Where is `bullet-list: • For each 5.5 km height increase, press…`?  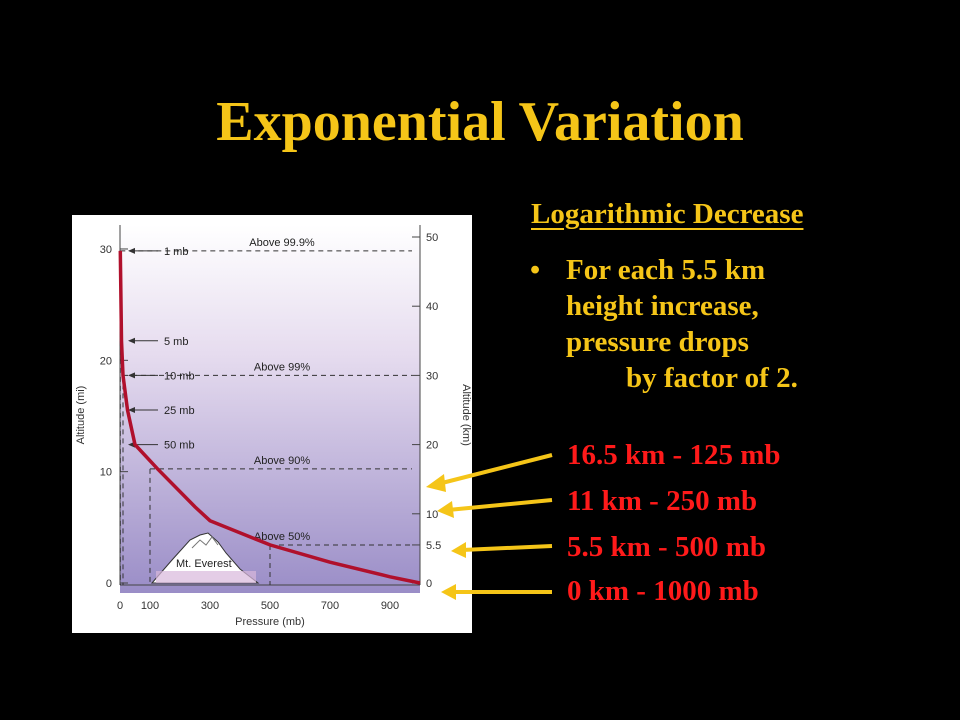 bullet-list: • For each 5.5 km height increase, press… is located at coordinates (664, 324).